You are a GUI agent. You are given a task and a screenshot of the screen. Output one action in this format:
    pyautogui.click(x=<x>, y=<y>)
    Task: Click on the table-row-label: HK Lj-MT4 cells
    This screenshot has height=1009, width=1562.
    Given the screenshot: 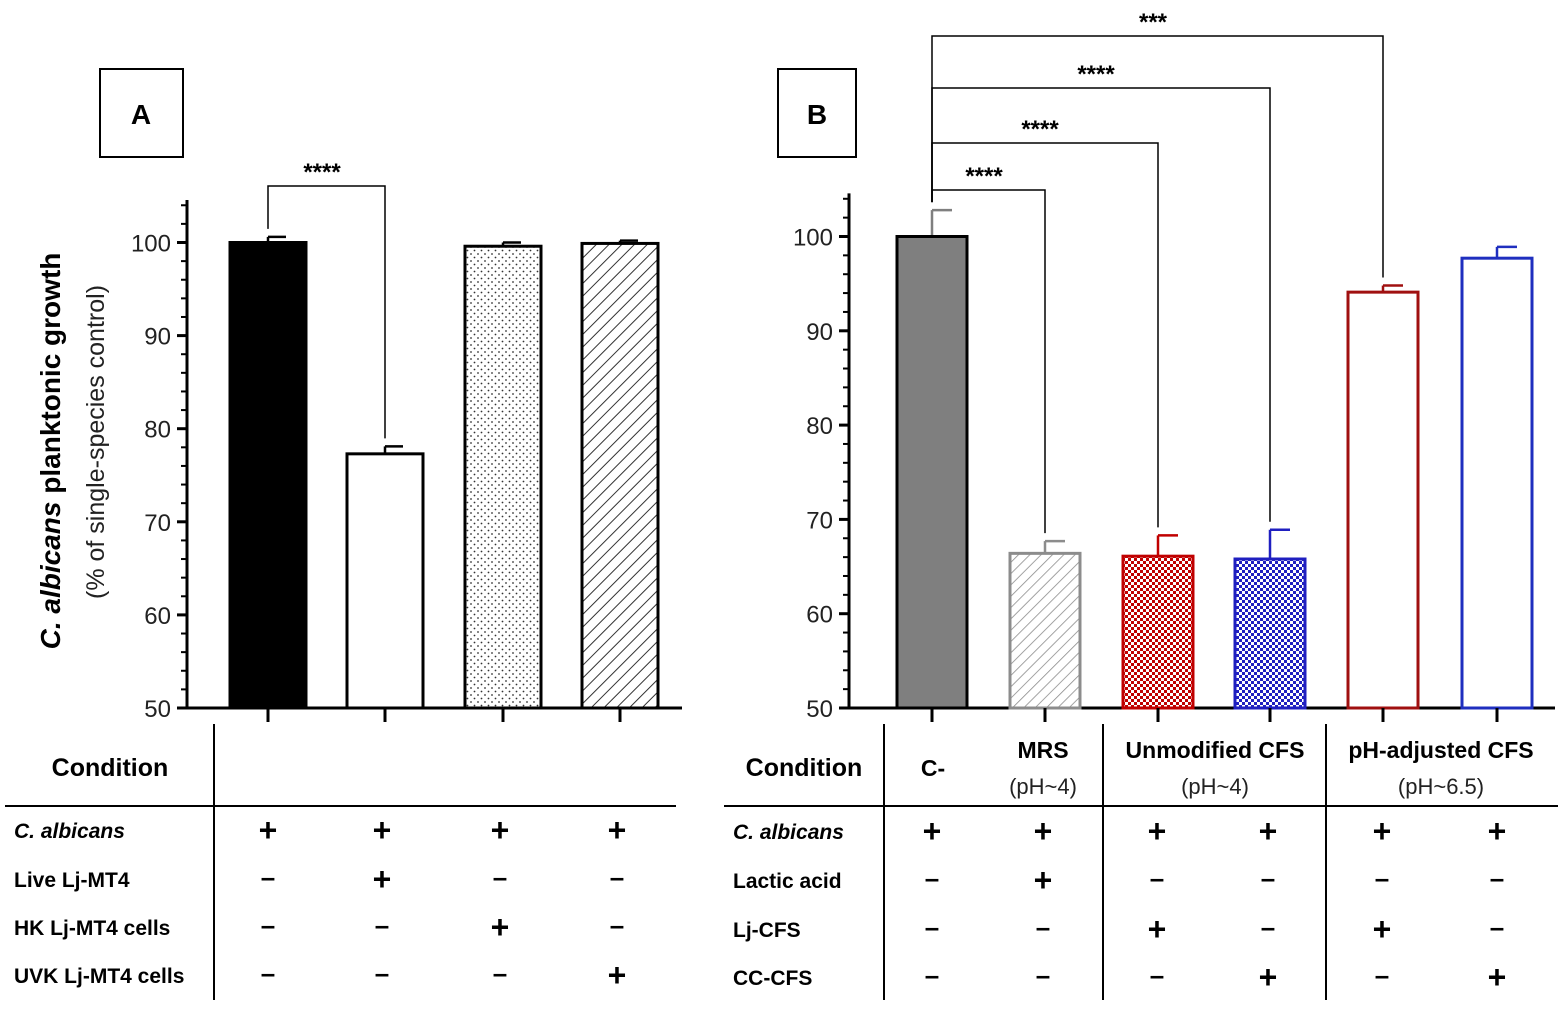 What is the action you would take?
    pyautogui.click(x=92, y=928)
    